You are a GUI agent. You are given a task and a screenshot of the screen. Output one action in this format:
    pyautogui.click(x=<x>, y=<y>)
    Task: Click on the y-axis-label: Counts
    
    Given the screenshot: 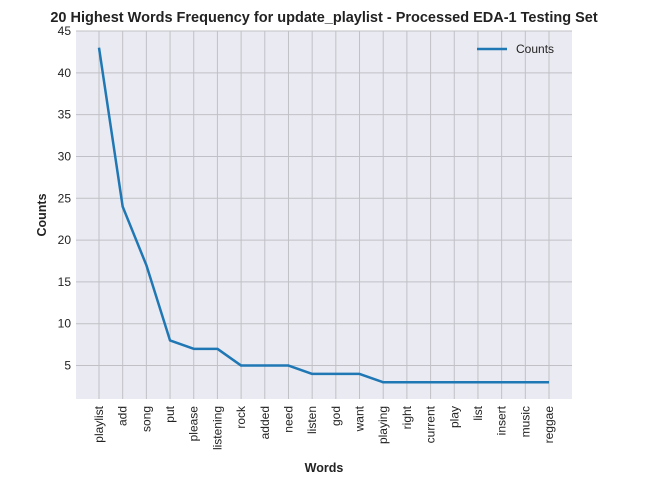 What is the action you would take?
    pyautogui.click(x=42, y=214)
    